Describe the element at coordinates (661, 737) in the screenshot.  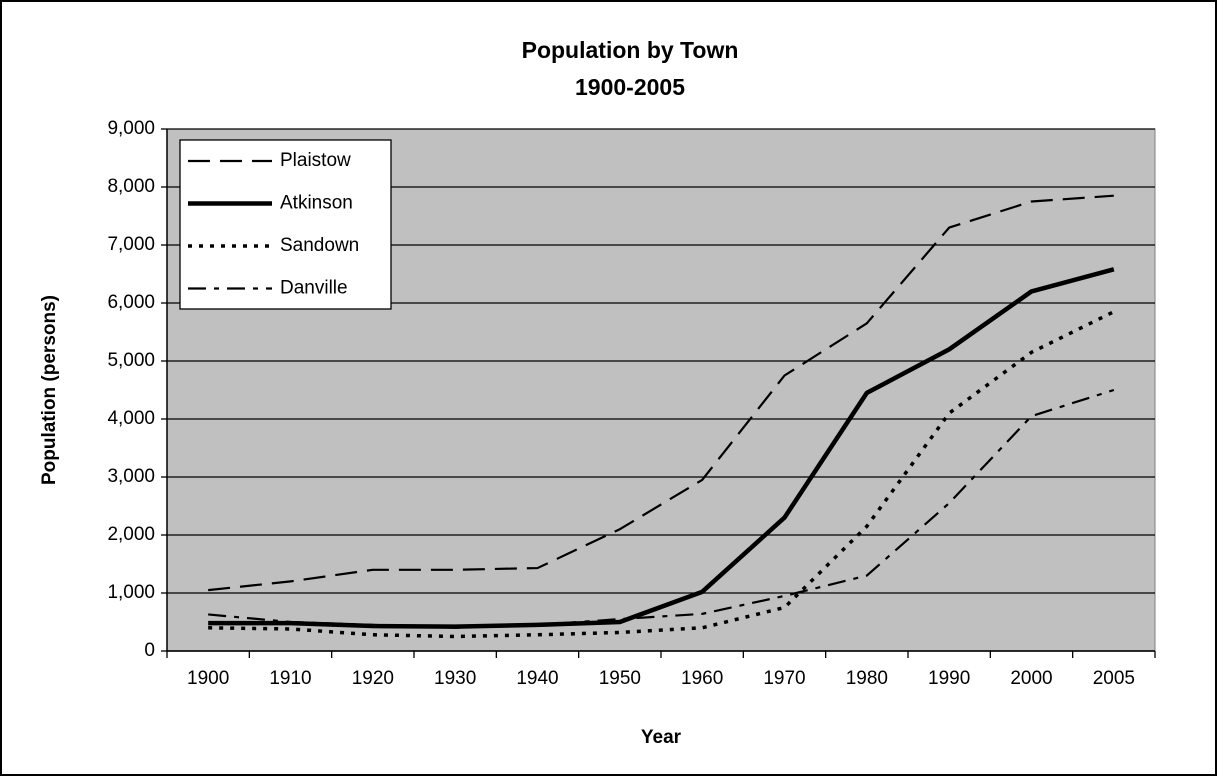
I see `x-axis-title: Year` at that location.